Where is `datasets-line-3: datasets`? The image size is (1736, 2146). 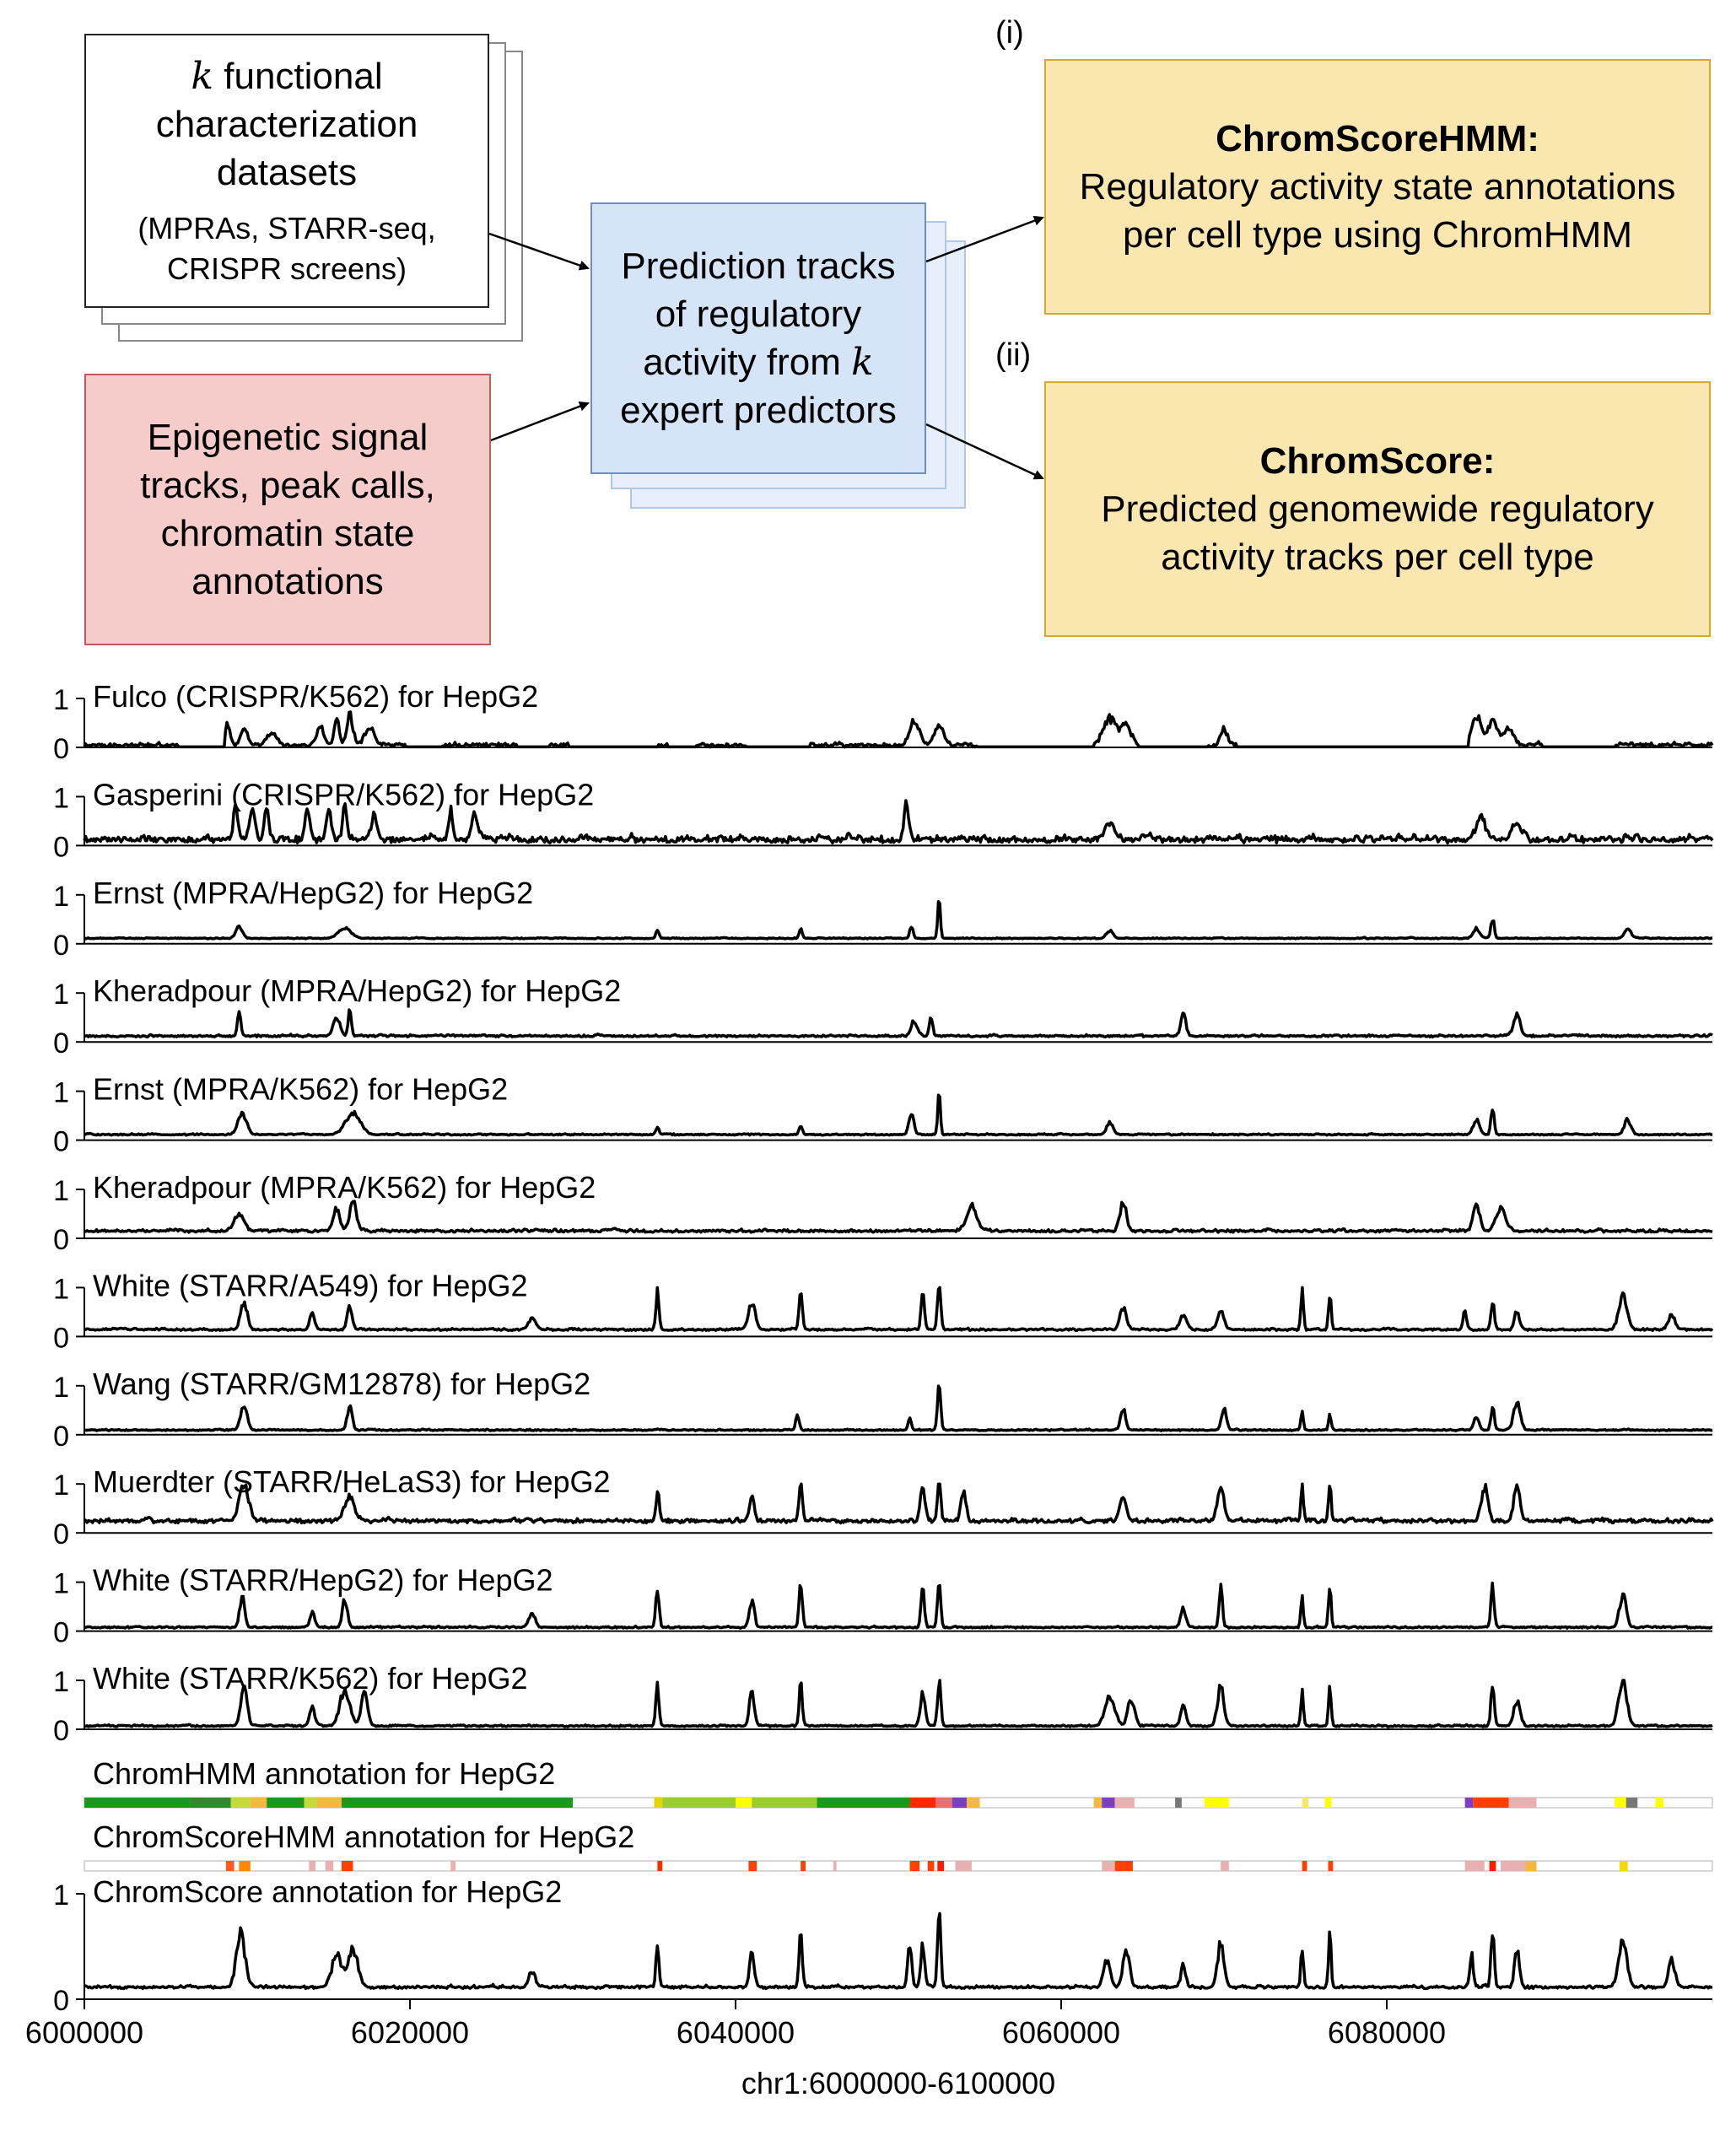 datasets-line-3: datasets is located at coordinates (287, 172).